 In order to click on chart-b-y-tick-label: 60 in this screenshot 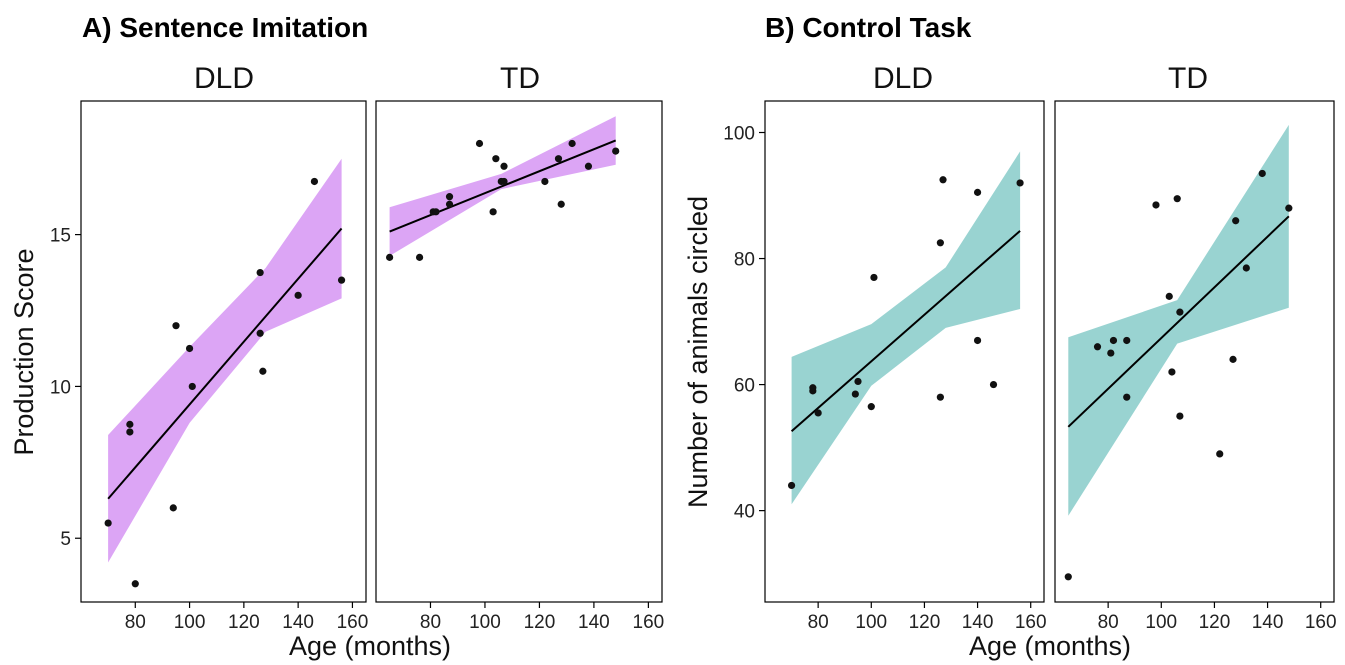, I will do `click(744, 386)`.